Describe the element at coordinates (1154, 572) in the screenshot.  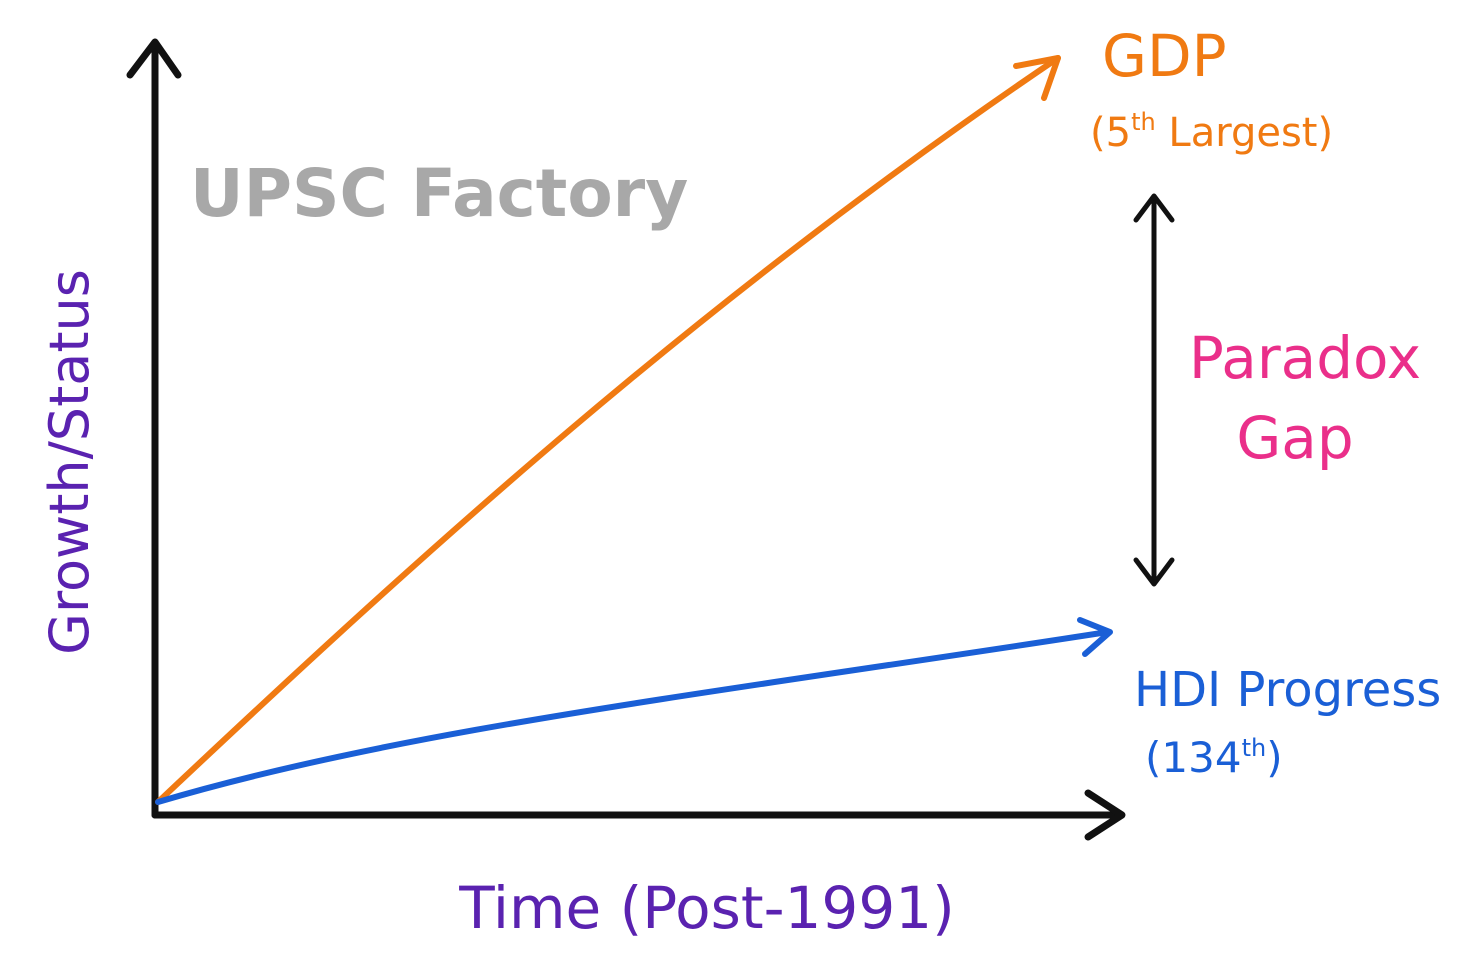
I see `gap-arrowhead-down` at that location.